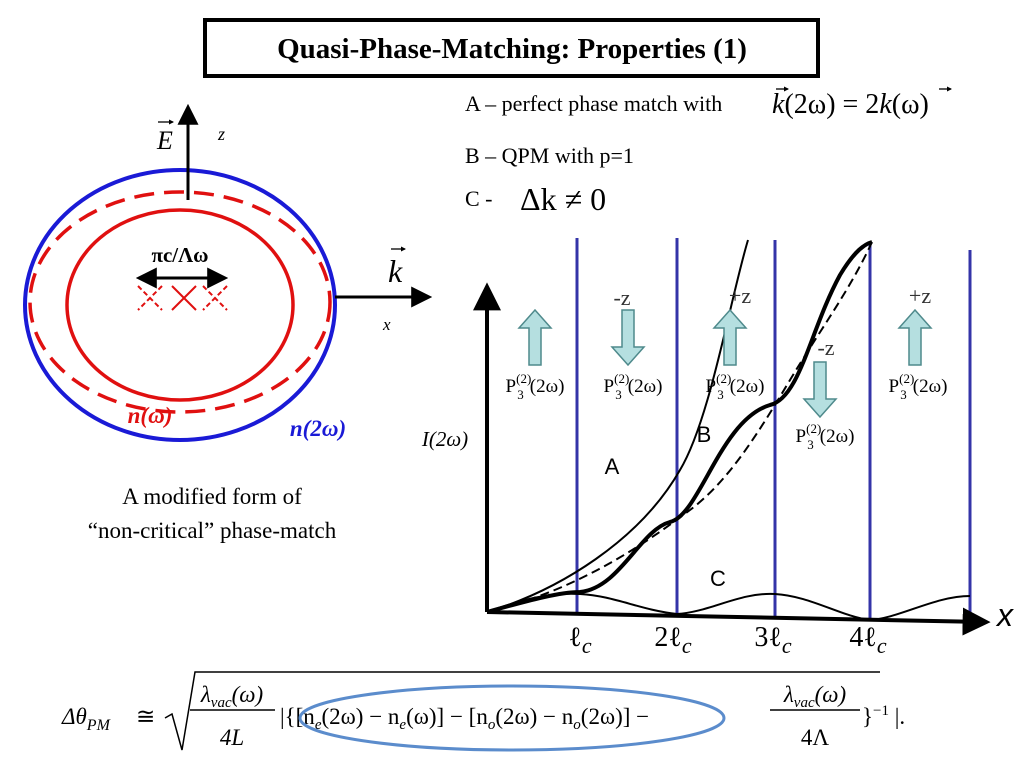  Describe the element at coordinates (718, 578) in the screenshot. I see `curve-label: C` at that location.